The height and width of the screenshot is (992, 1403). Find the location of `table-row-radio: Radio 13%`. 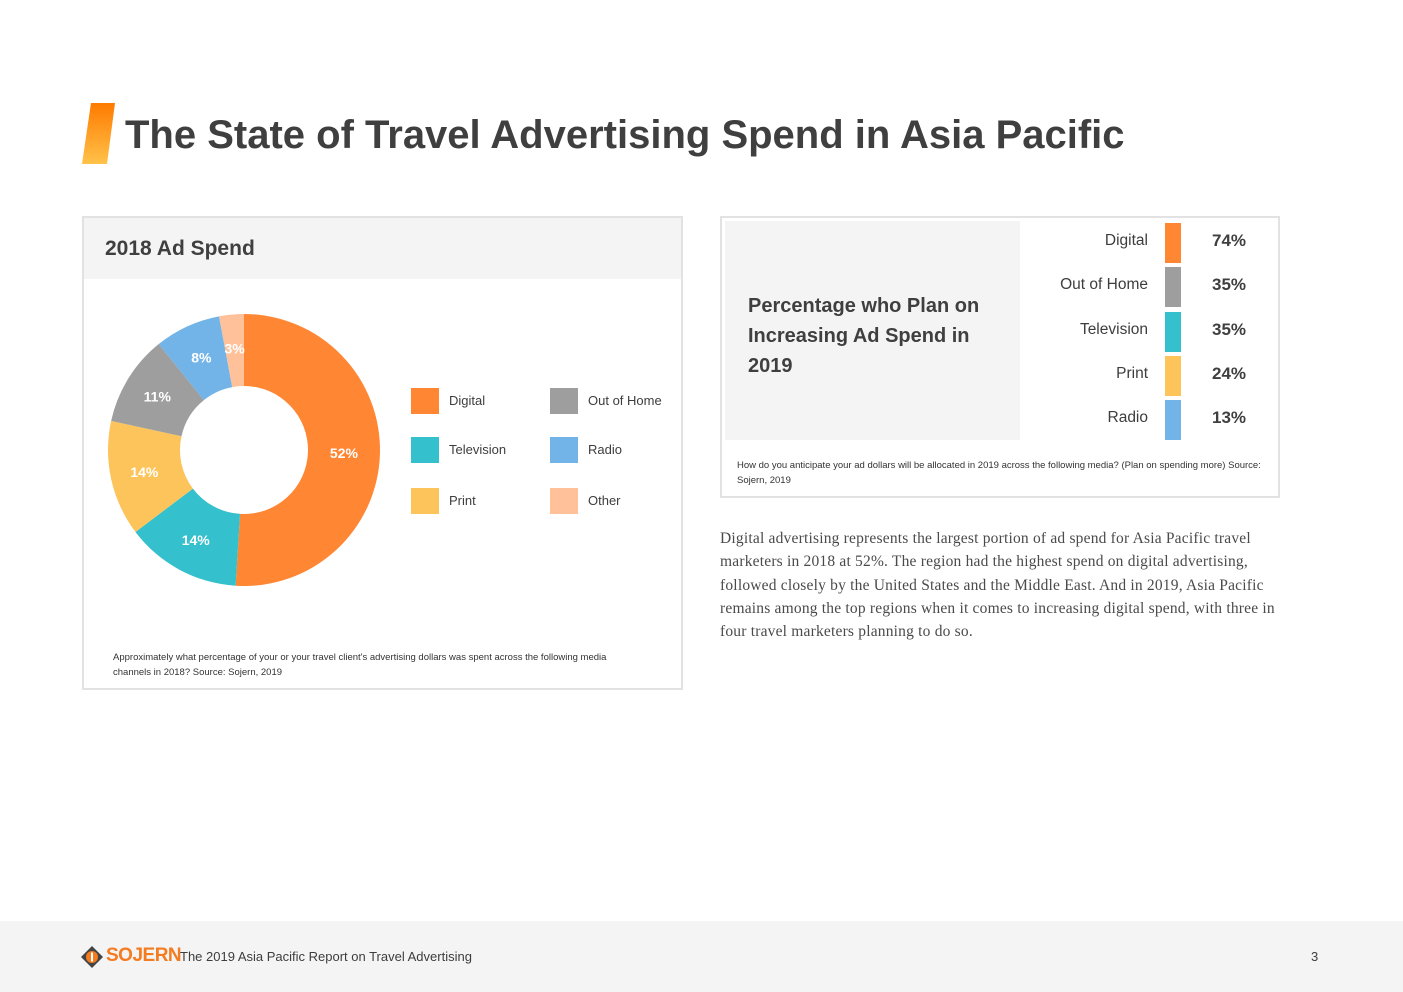

table-row-radio: Radio 13% is located at coordinates (1000, 418).